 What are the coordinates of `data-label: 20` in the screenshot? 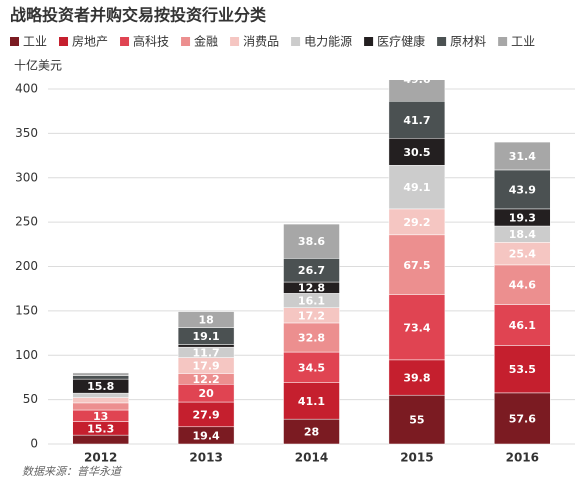 It's located at (206, 393).